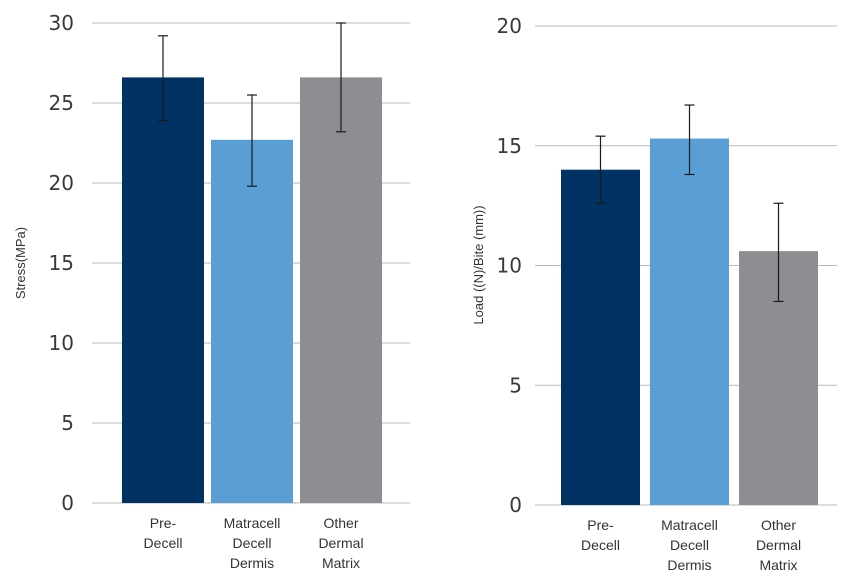 The image size is (853, 581). What do you see at coordinates (61, 23) in the screenshot?
I see `y-tick-label: 30` at bounding box center [61, 23].